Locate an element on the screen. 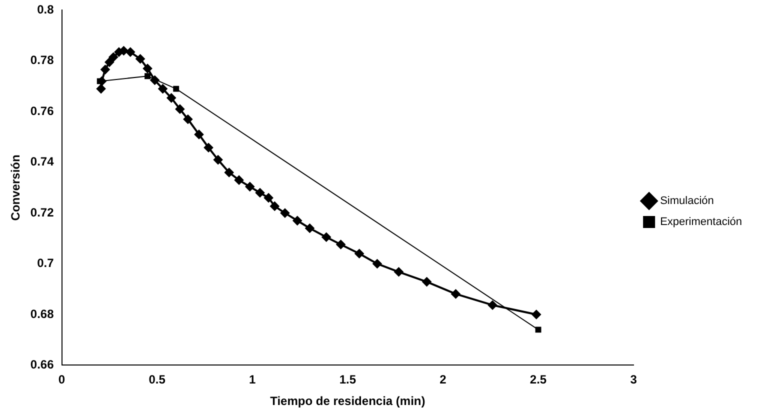 This screenshot has height=418, width=762. x-tick-label: 1.5 is located at coordinates (347, 379).